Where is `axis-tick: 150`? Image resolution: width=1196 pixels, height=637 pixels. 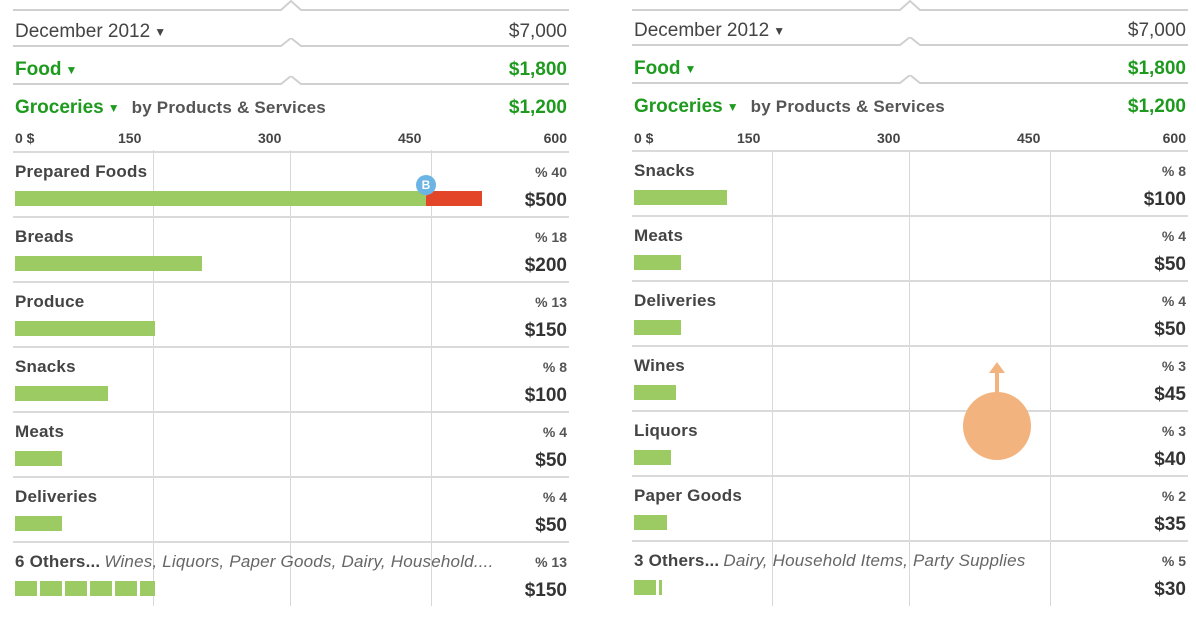 axis-tick: 150 is located at coordinates (130, 138).